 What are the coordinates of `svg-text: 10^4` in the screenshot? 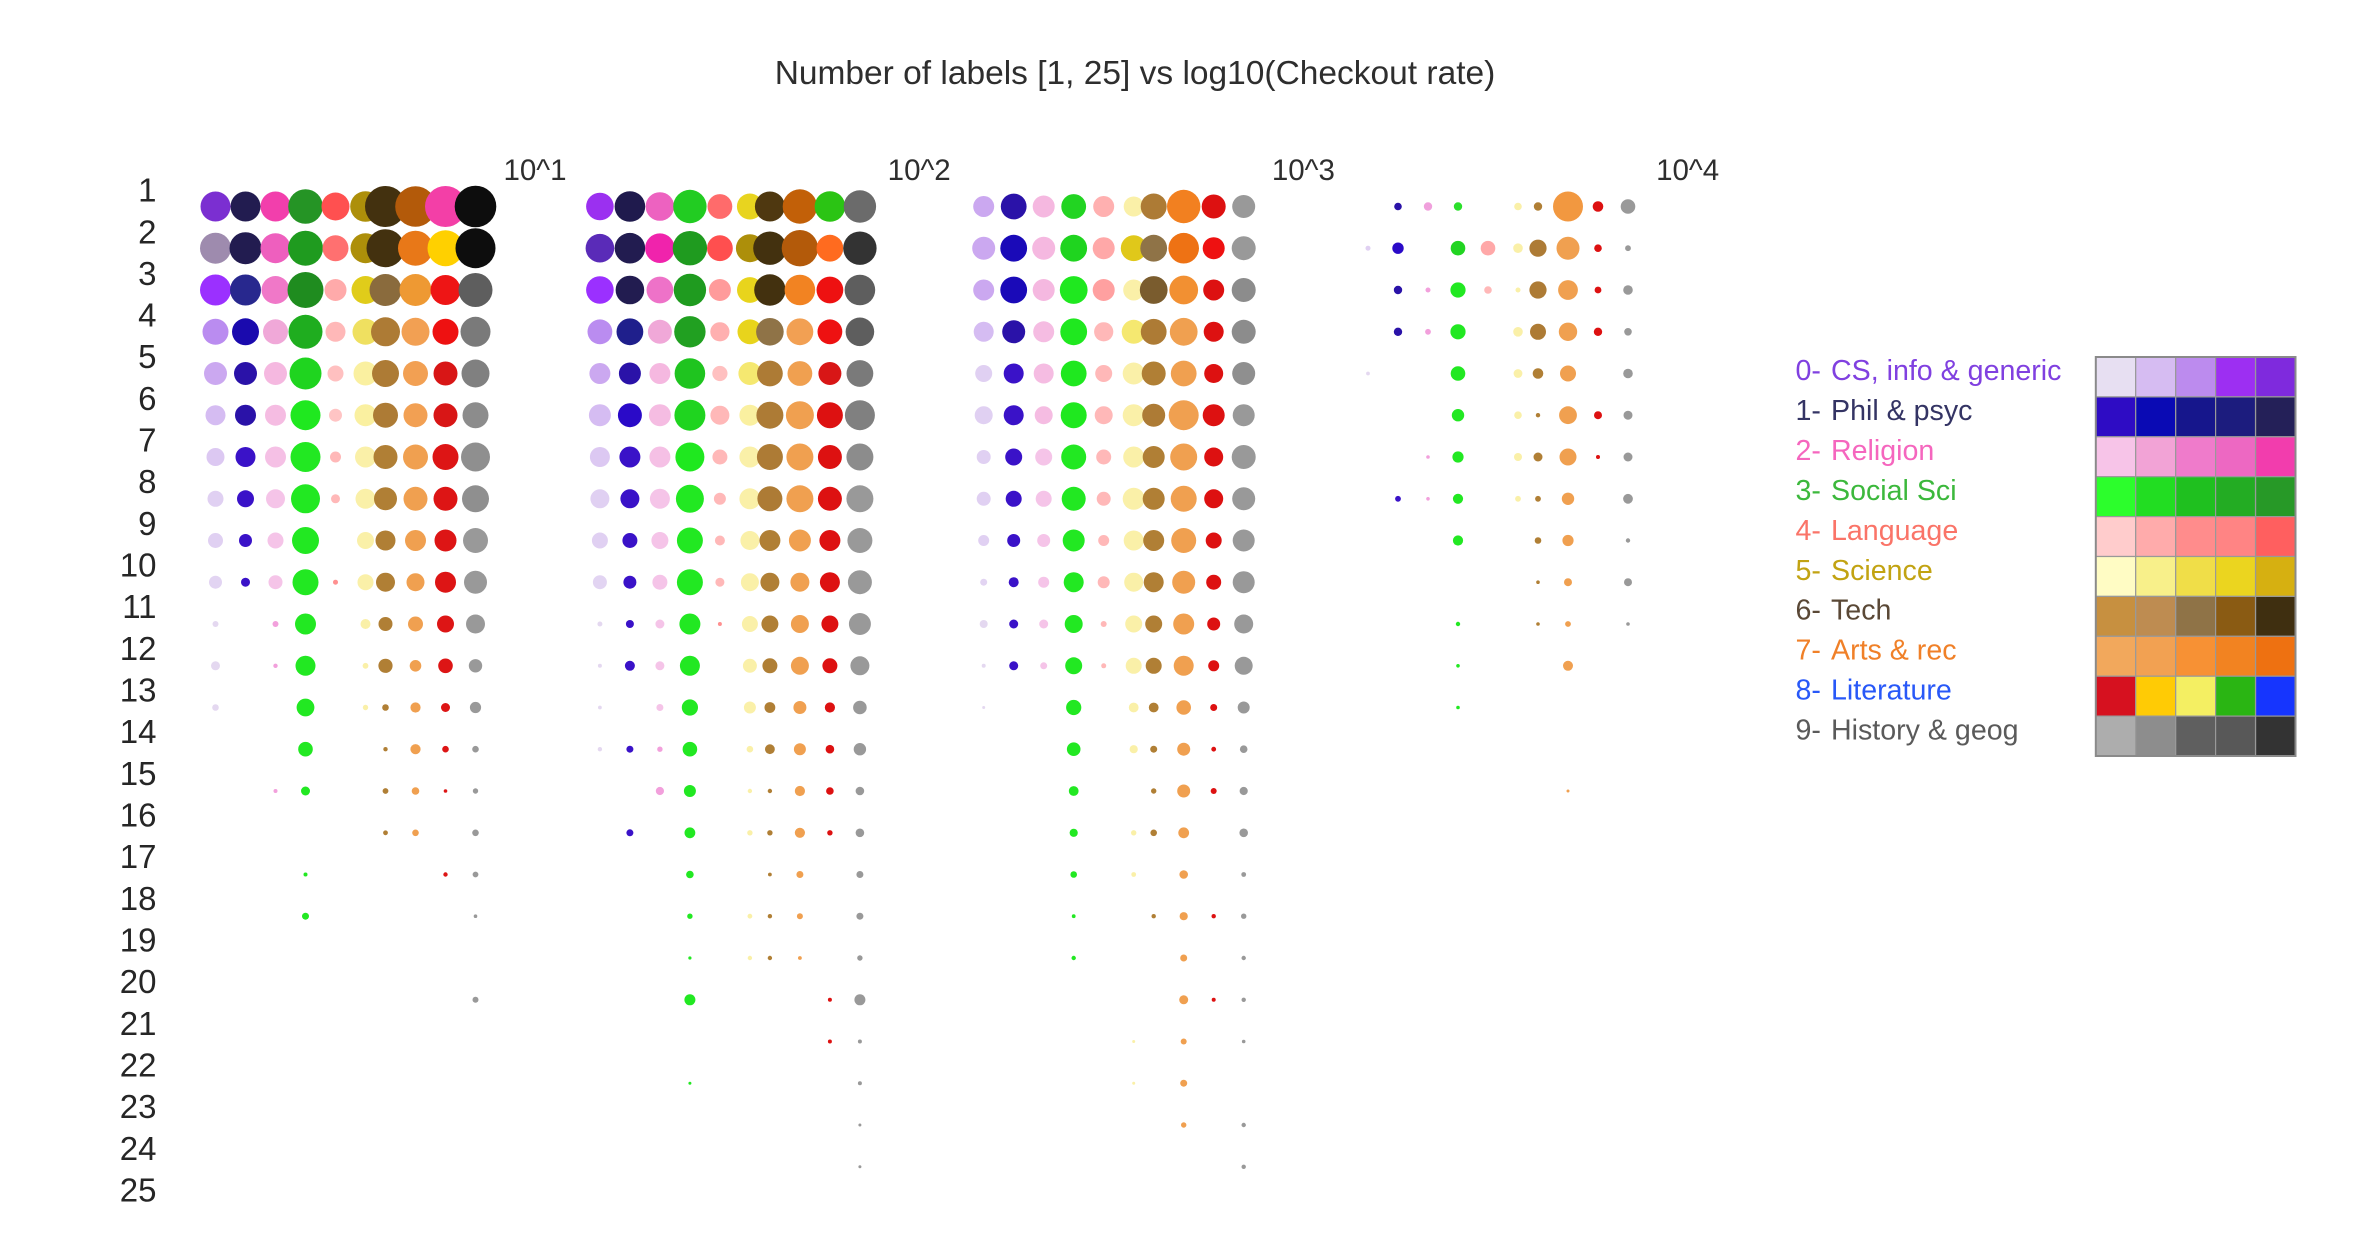 It's located at (1687, 170).